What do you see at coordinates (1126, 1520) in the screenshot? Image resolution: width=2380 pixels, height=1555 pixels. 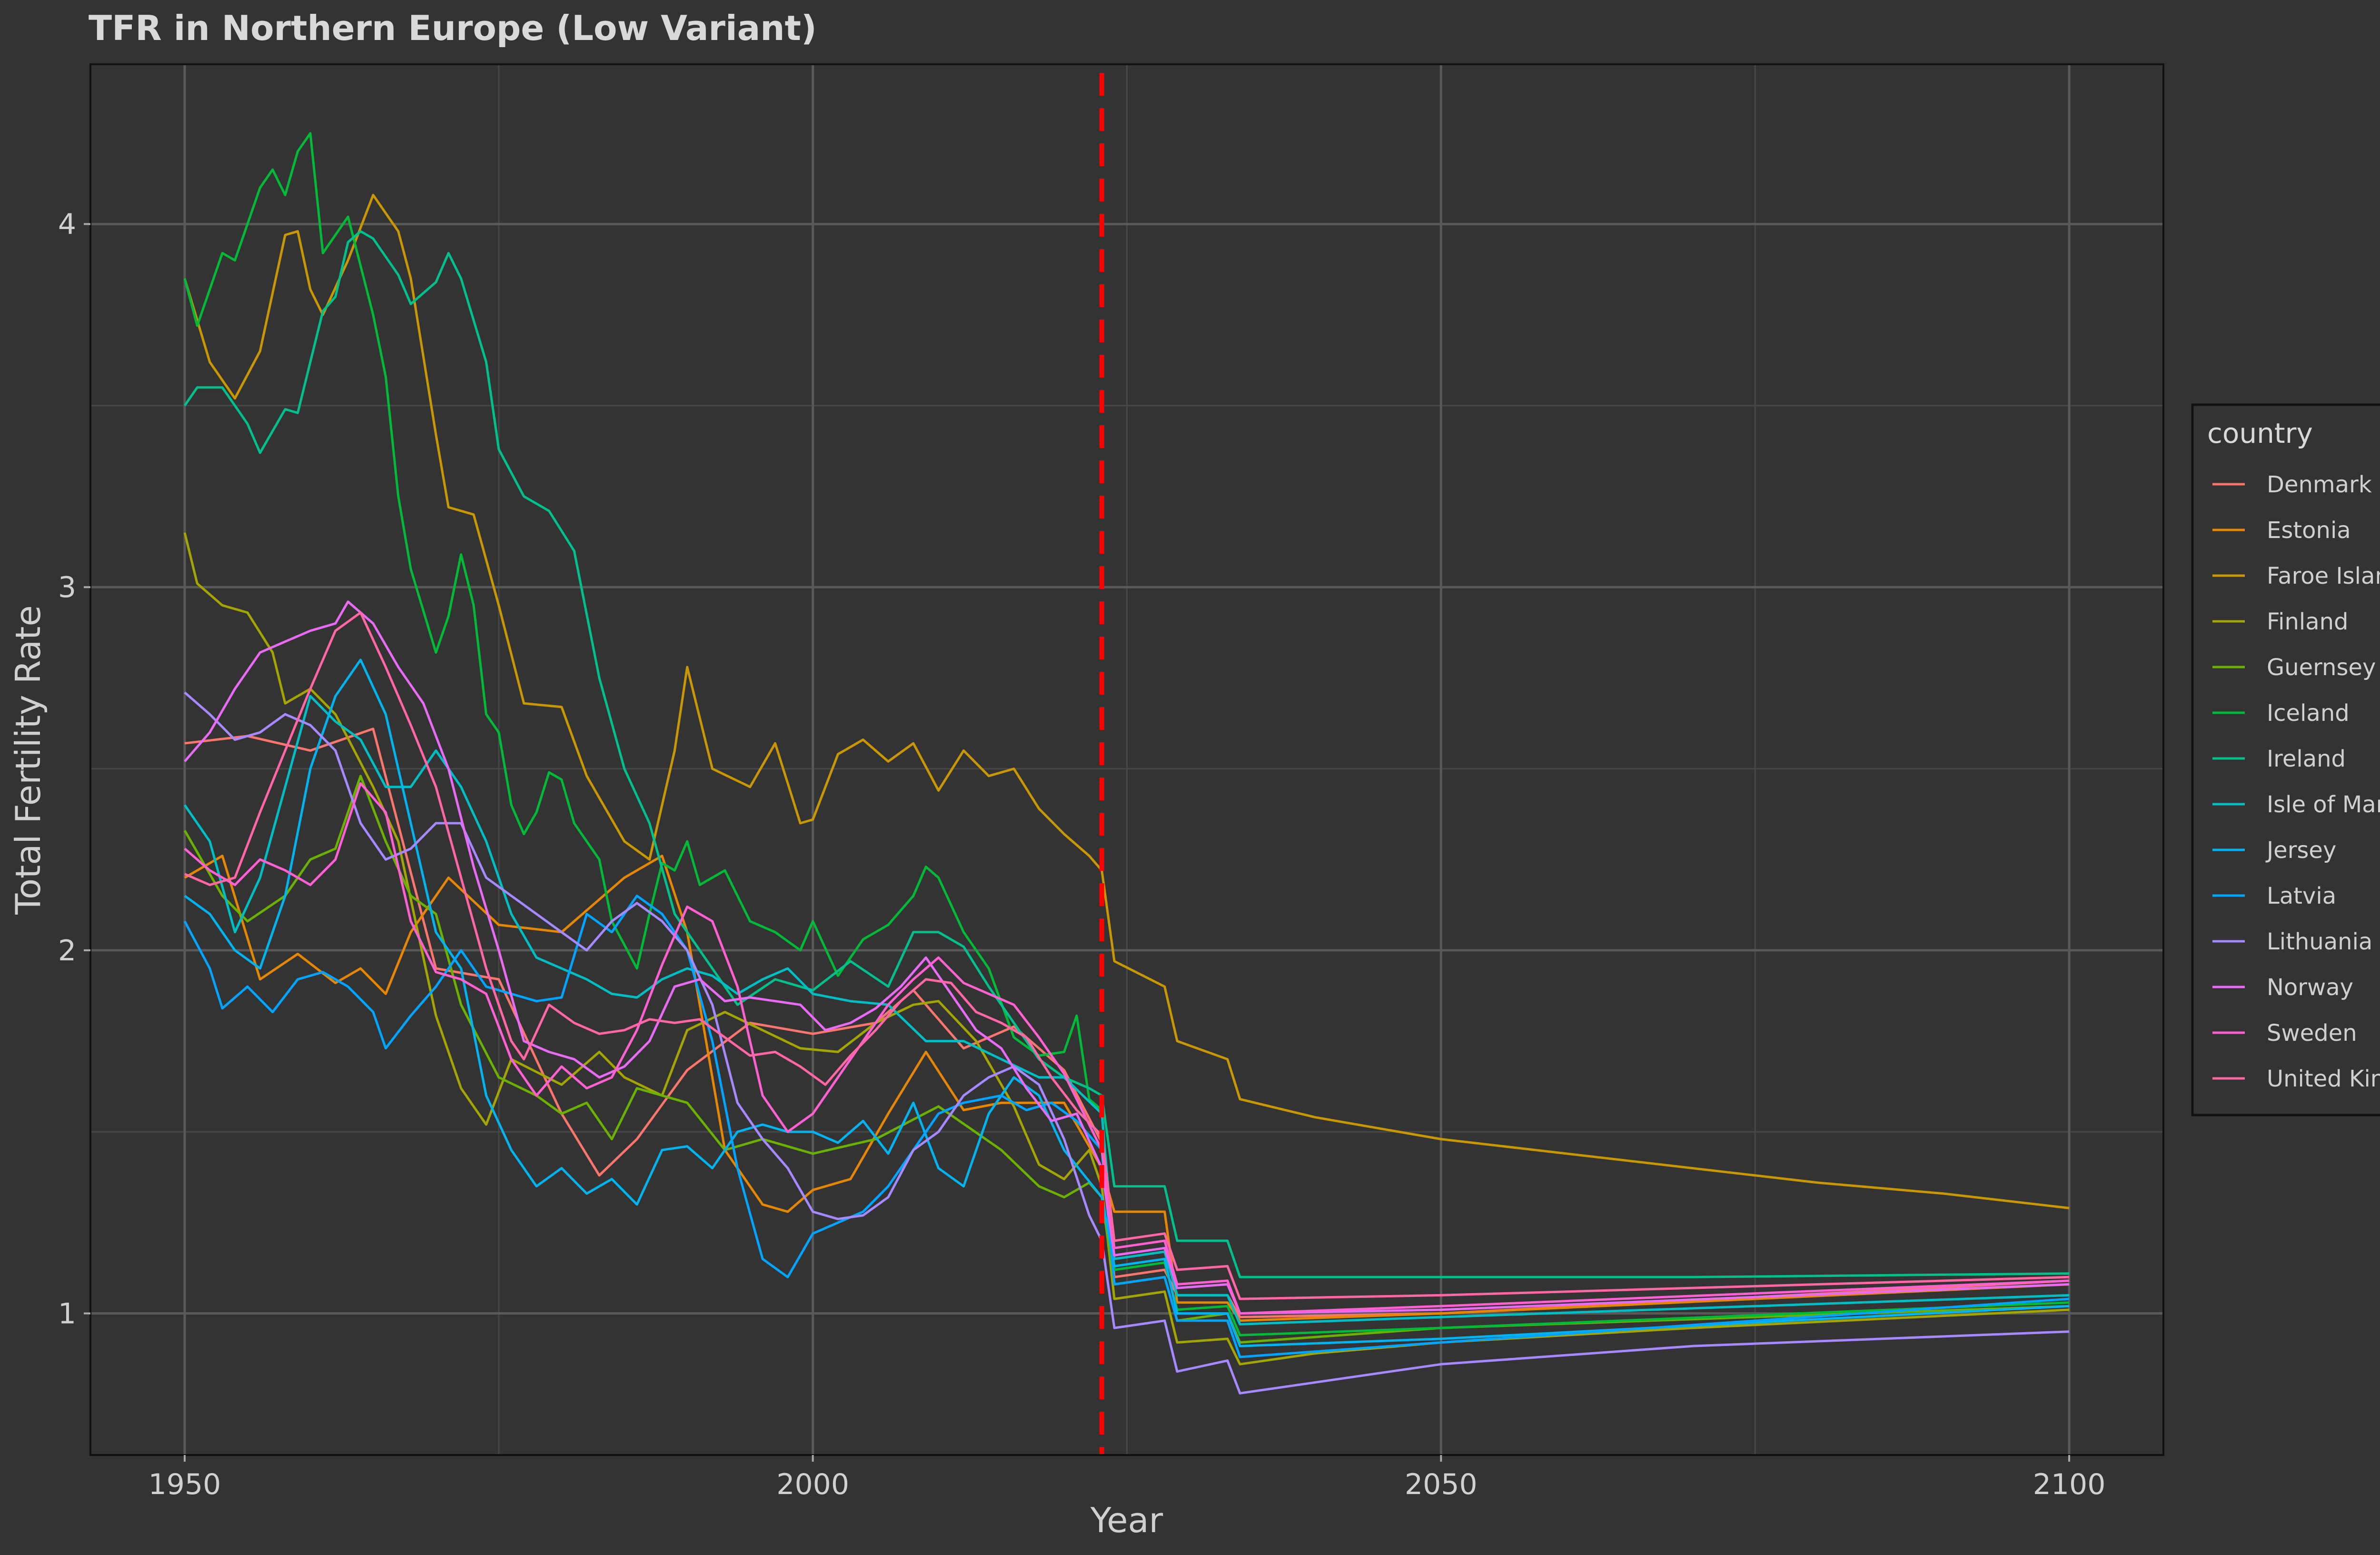 I see `x-axis-title: Year` at bounding box center [1126, 1520].